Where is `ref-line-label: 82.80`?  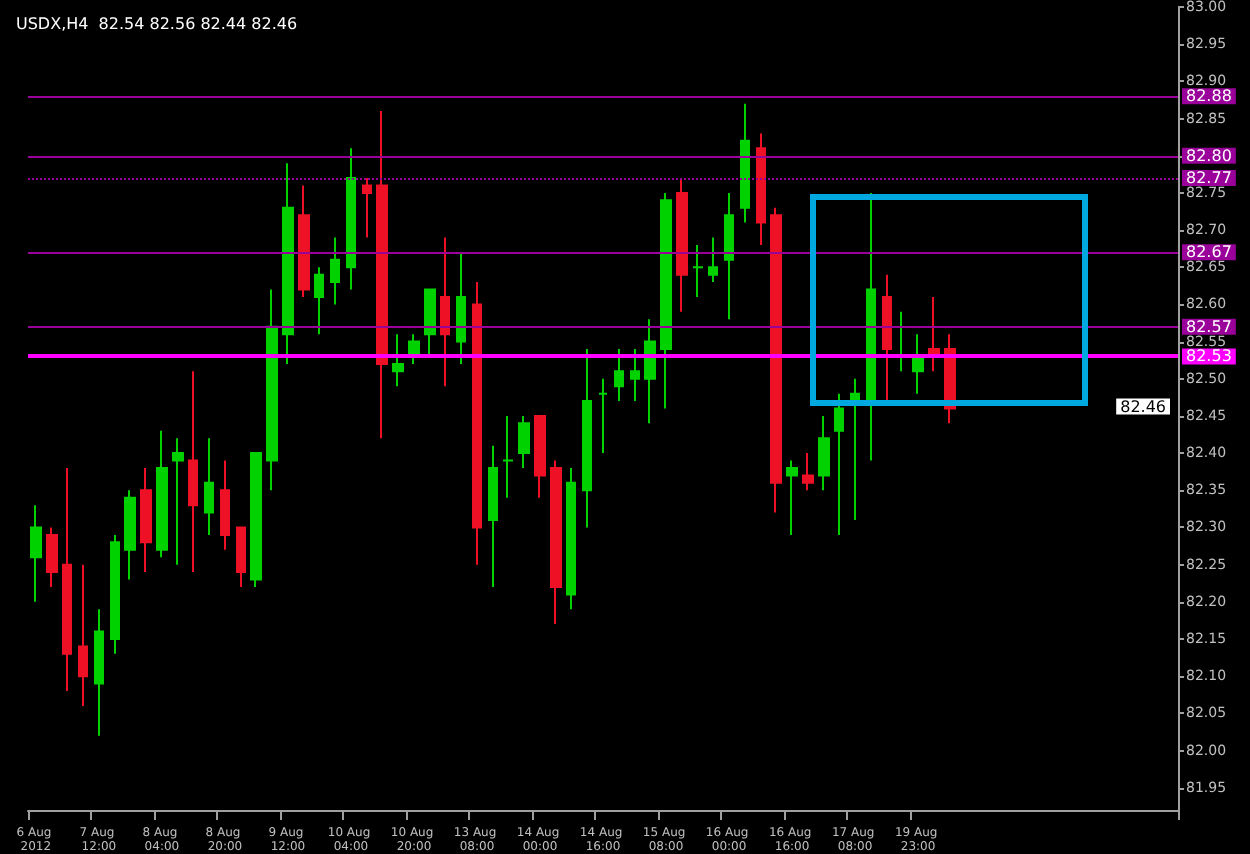 ref-line-label: 82.80 is located at coordinates (1209, 155).